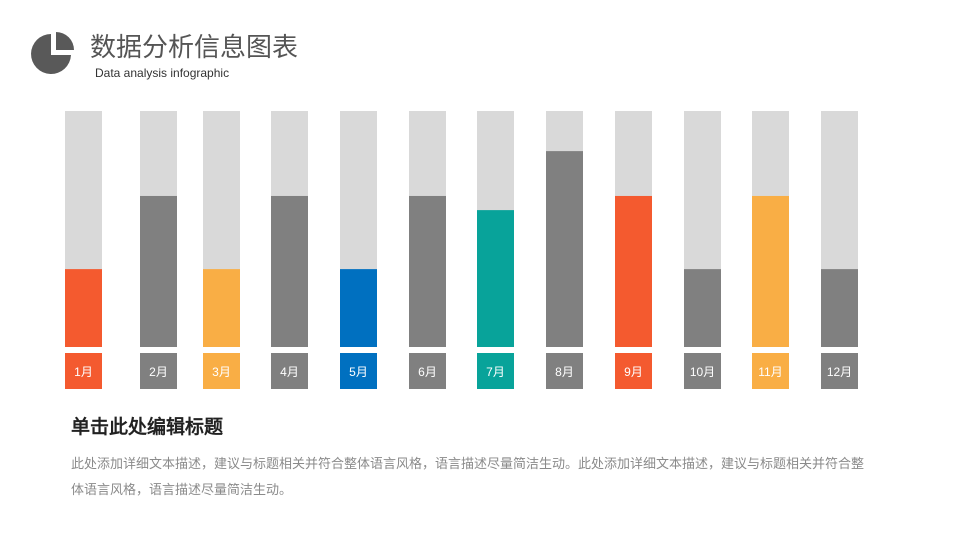 Image resolution: width=960 pixels, height=540 pixels. I want to click on month-label: 5月, so click(358, 372).